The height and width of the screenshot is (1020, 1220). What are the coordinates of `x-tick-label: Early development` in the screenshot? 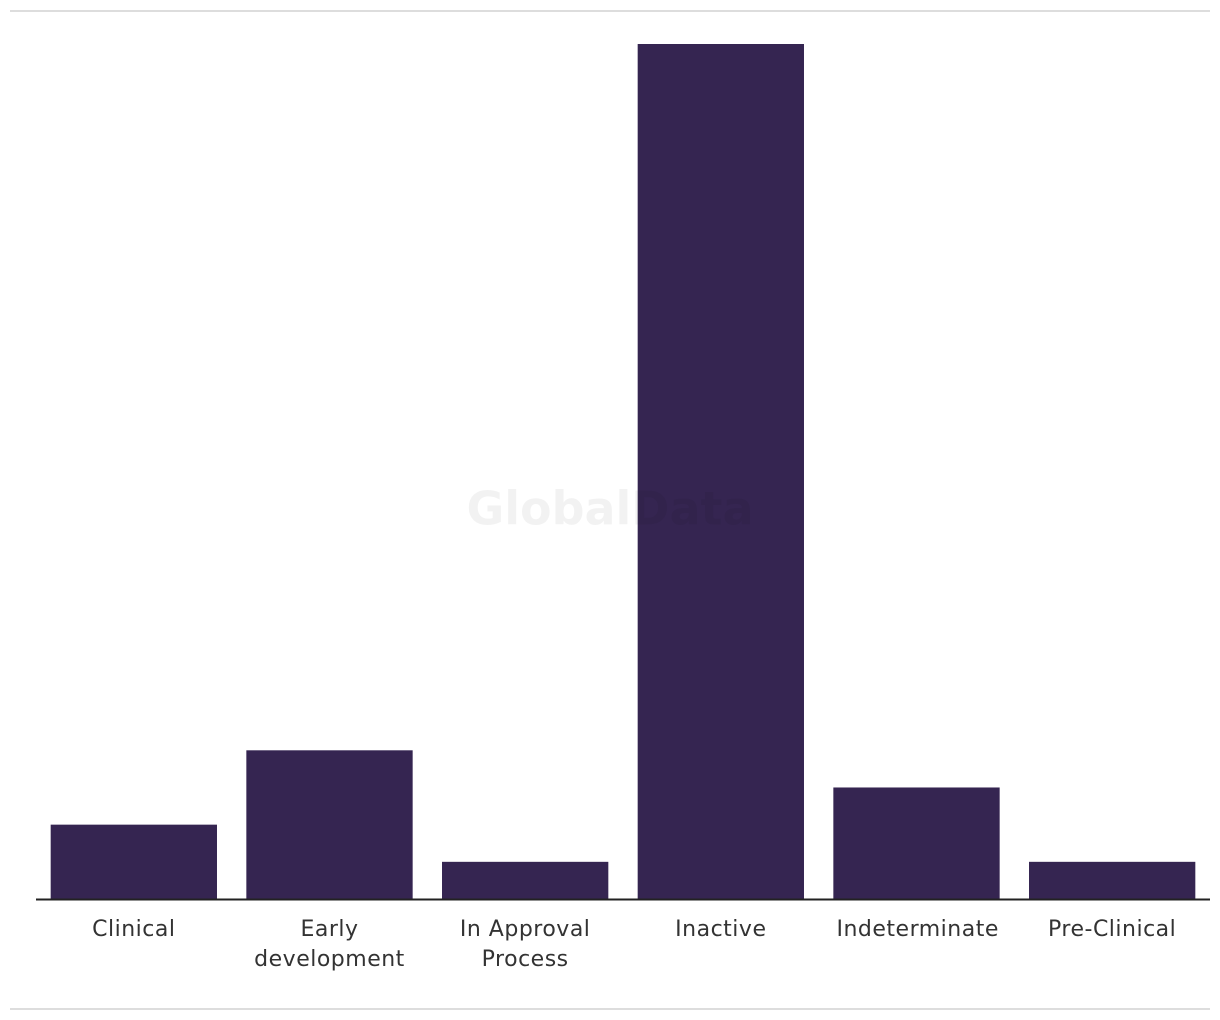 It's located at (329, 944).